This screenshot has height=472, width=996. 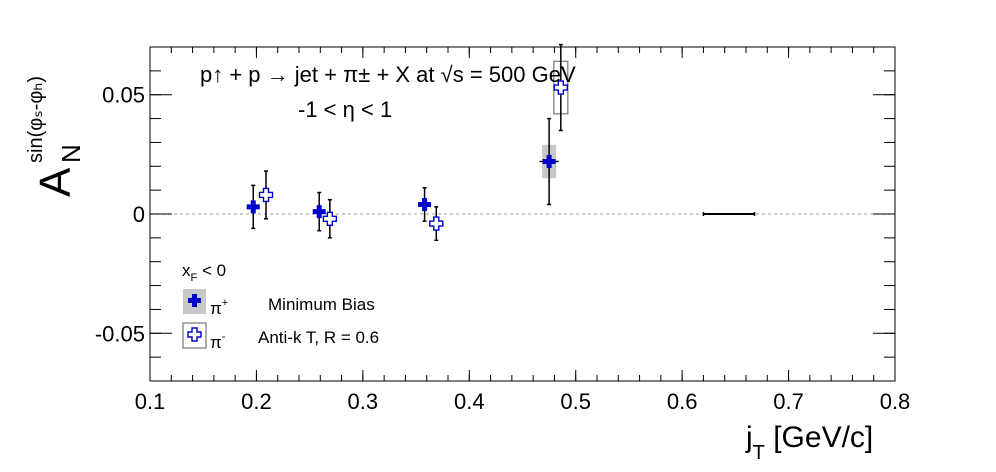 What do you see at coordinates (363, 401) in the screenshot?
I see `x-tick-label: 0.3` at bounding box center [363, 401].